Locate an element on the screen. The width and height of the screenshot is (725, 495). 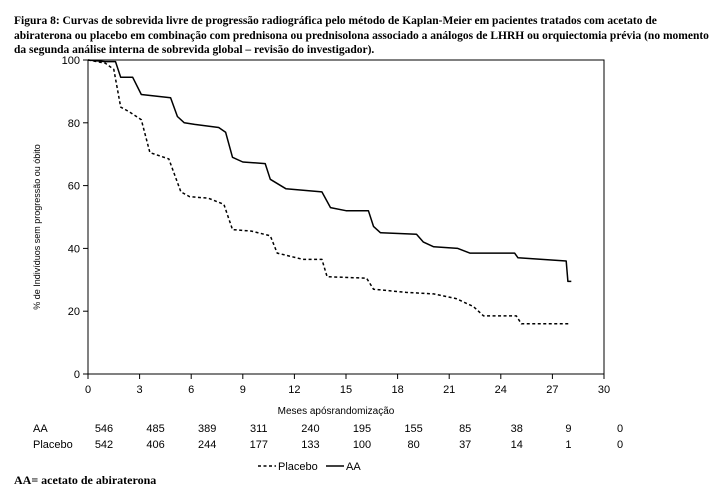
chart-legend: Placebo AA is located at coordinates (309, 467).